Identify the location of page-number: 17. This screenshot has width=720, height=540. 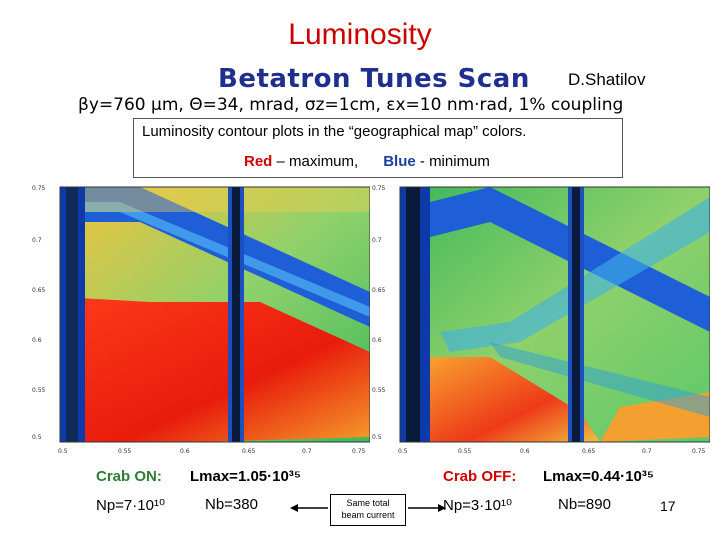
(668, 506).